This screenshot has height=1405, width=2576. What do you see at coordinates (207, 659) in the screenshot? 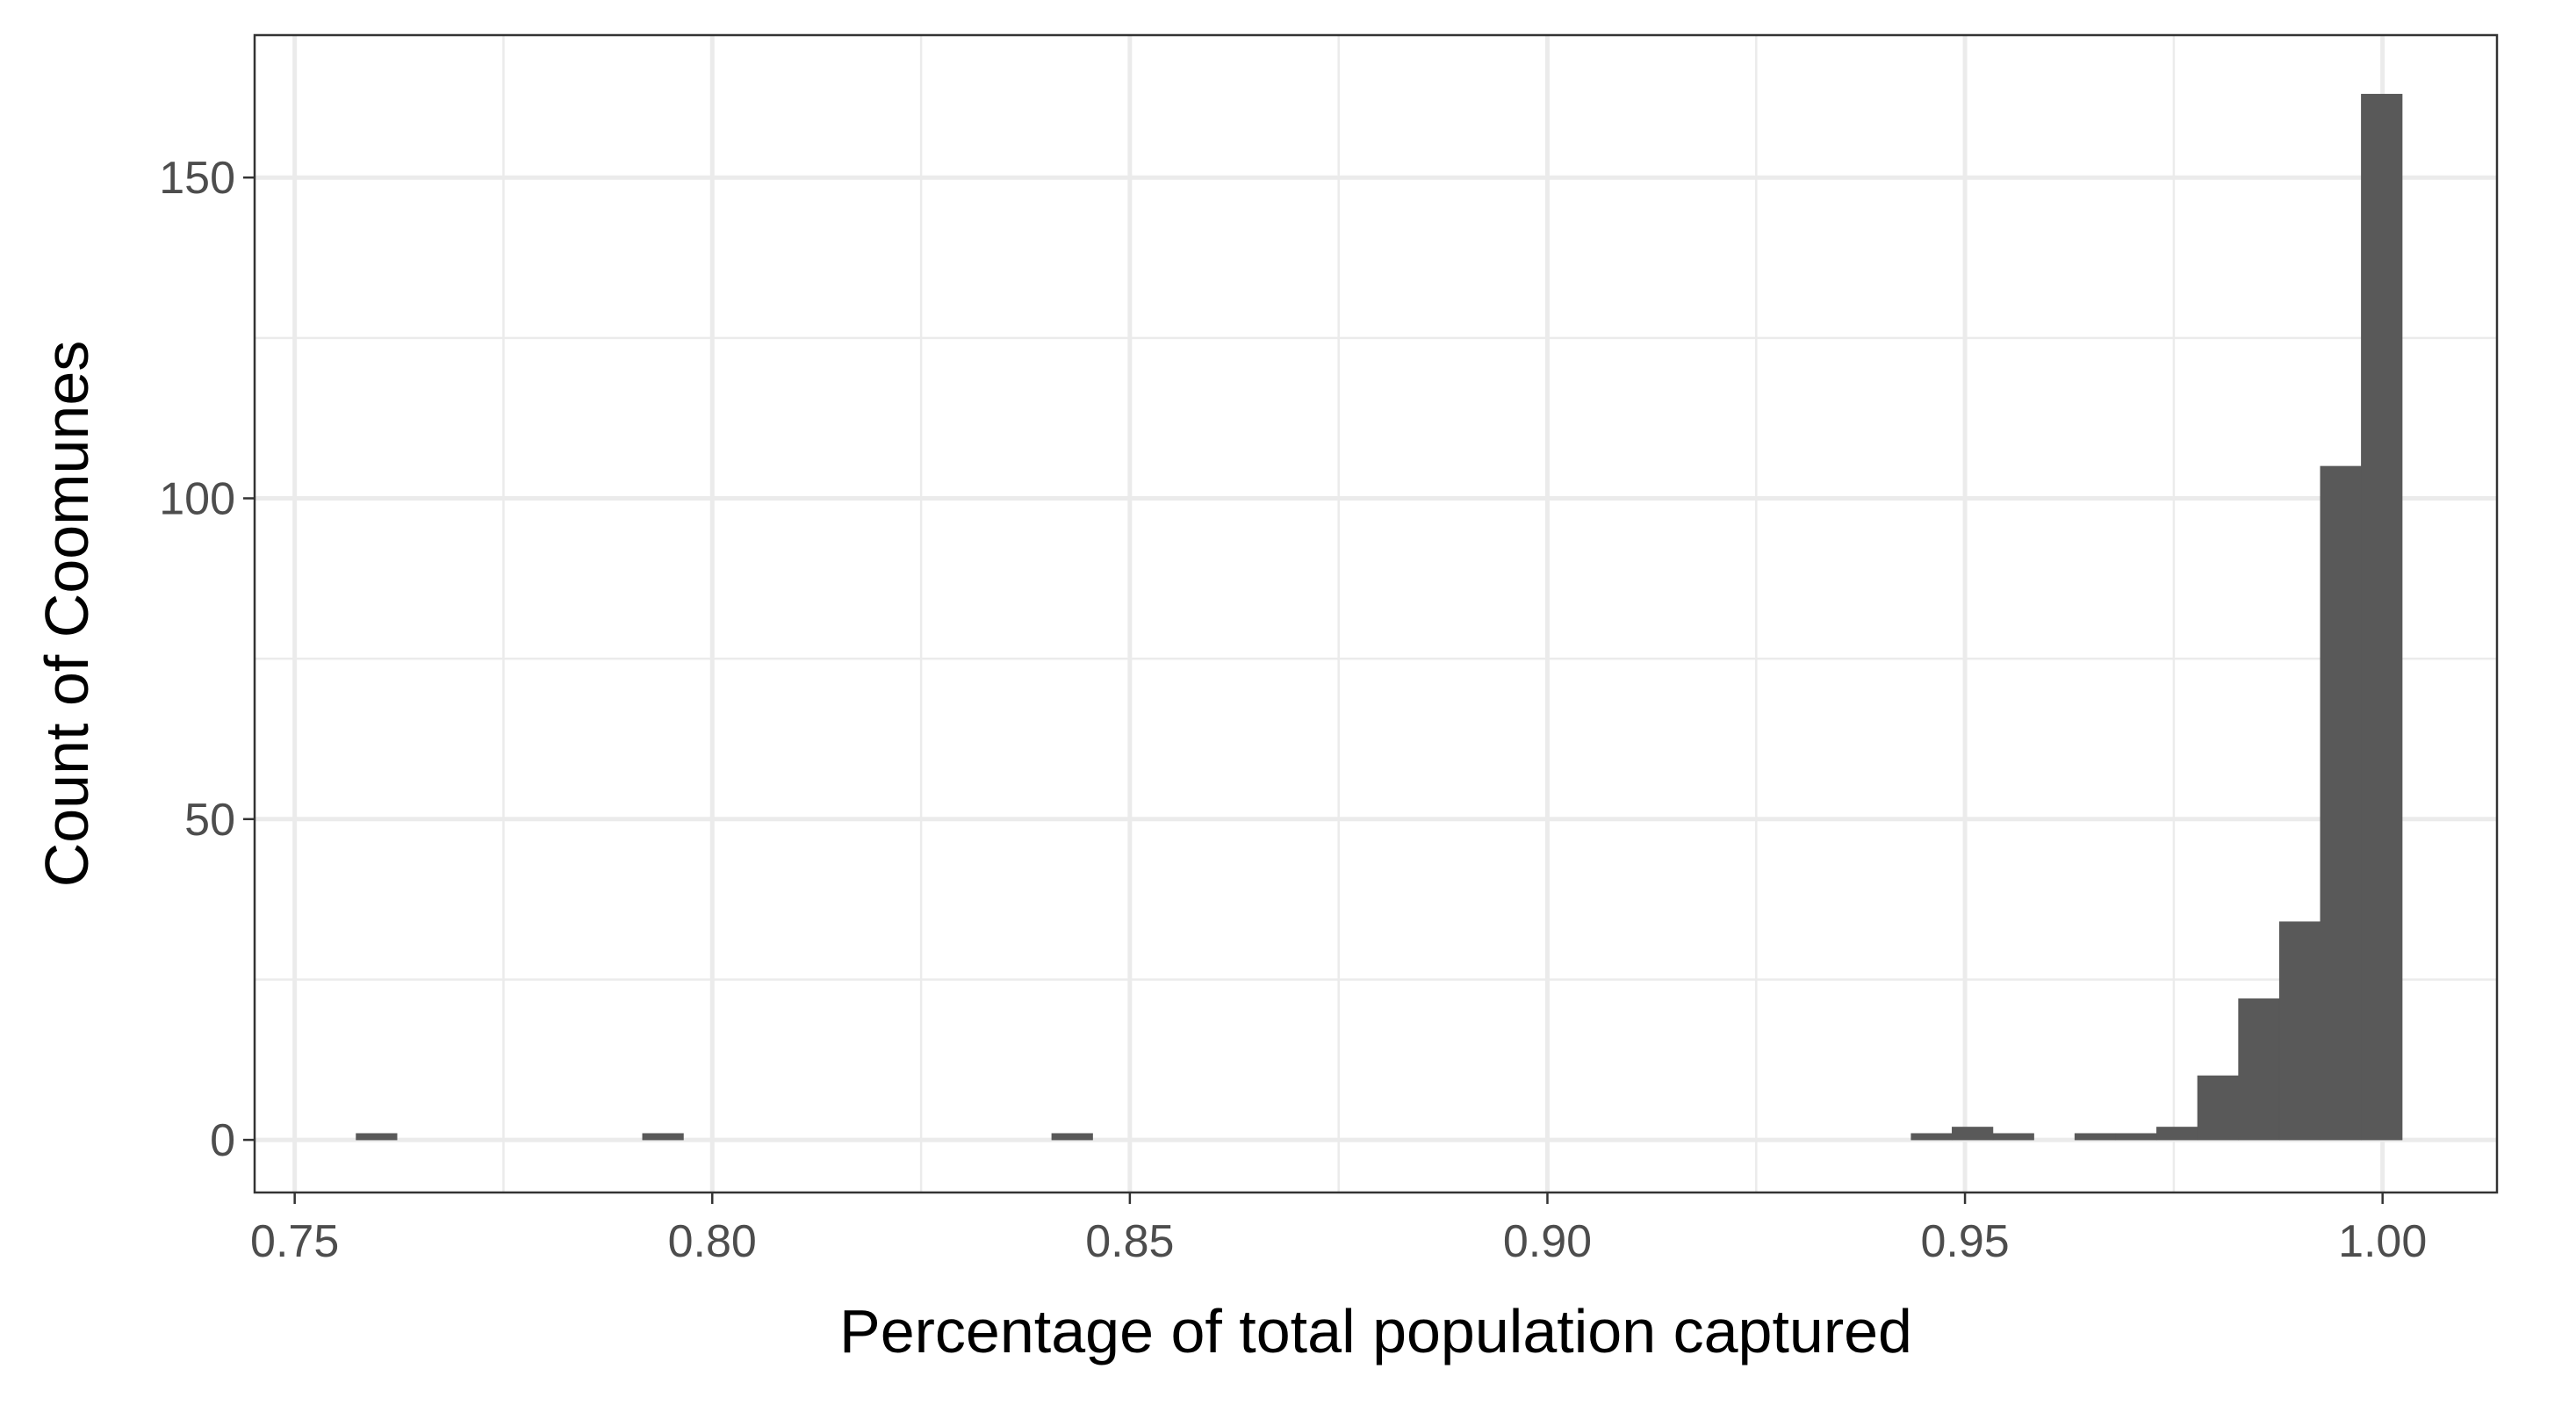
I see `y-axis: 0 50 100 150` at bounding box center [207, 659].